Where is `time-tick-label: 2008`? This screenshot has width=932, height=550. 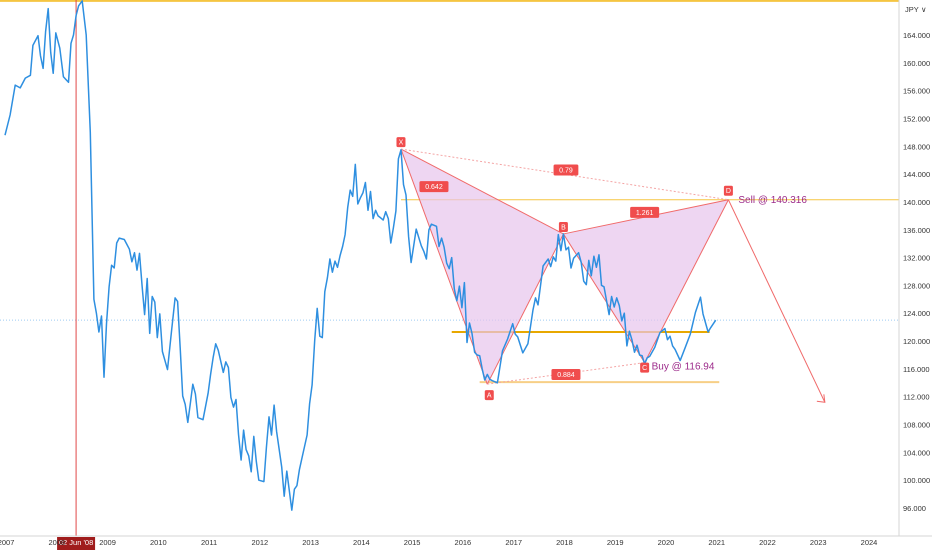
time-tick-label: 2008 is located at coordinates (56, 542).